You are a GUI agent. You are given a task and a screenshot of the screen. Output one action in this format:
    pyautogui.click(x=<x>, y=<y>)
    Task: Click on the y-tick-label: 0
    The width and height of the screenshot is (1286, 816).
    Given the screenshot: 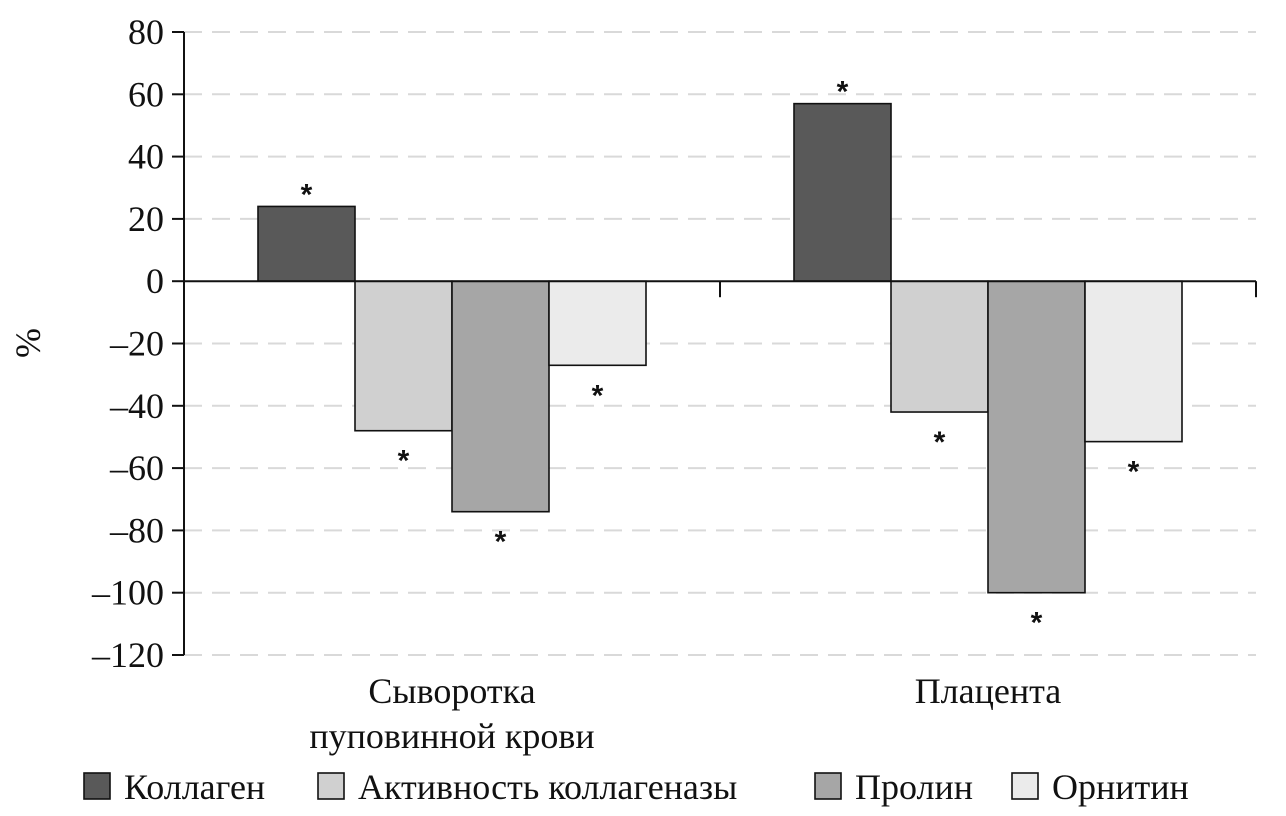 What is the action you would take?
    pyautogui.click(x=155, y=281)
    